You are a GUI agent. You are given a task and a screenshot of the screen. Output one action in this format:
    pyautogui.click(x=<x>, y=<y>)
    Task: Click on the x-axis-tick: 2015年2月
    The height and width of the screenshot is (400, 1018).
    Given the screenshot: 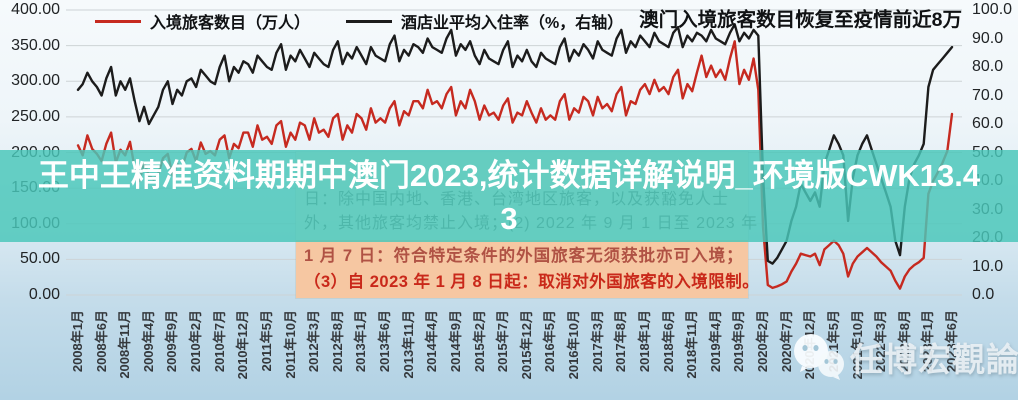 What is the action you would take?
    pyautogui.click(x=479, y=341)
    